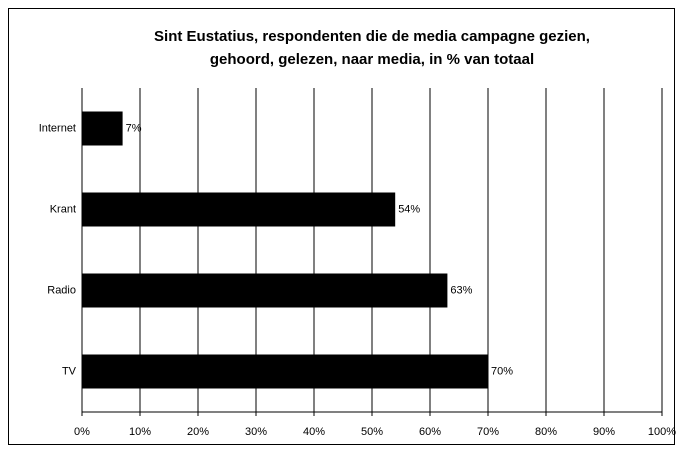 This screenshot has height=451, width=683. What do you see at coordinates (63, 209) in the screenshot?
I see `y-tick-label: Krant` at bounding box center [63, 209].